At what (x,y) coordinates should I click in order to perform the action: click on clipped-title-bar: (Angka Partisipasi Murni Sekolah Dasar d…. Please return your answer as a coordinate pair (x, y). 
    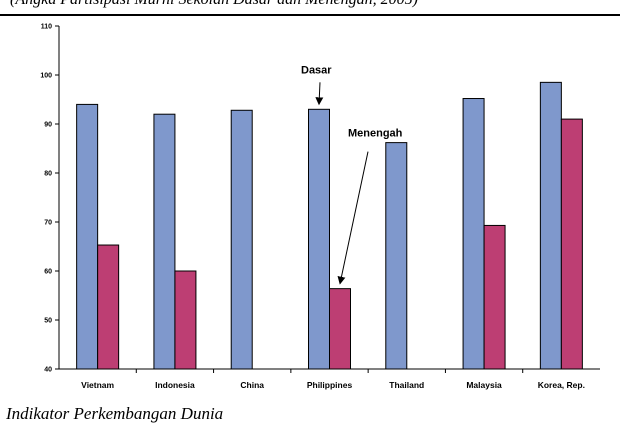
    Looking at the image, I should click on (310, 8).